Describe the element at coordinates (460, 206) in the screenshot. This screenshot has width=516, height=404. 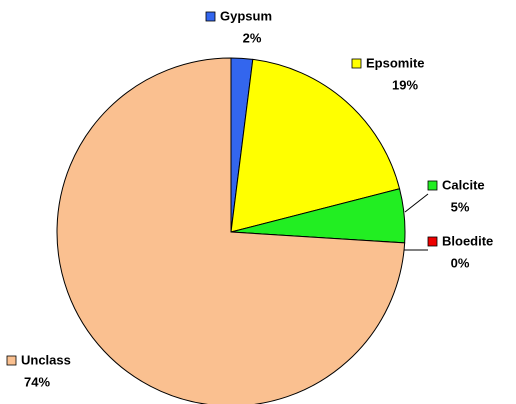
I see `slice-value: 5%` at that location.